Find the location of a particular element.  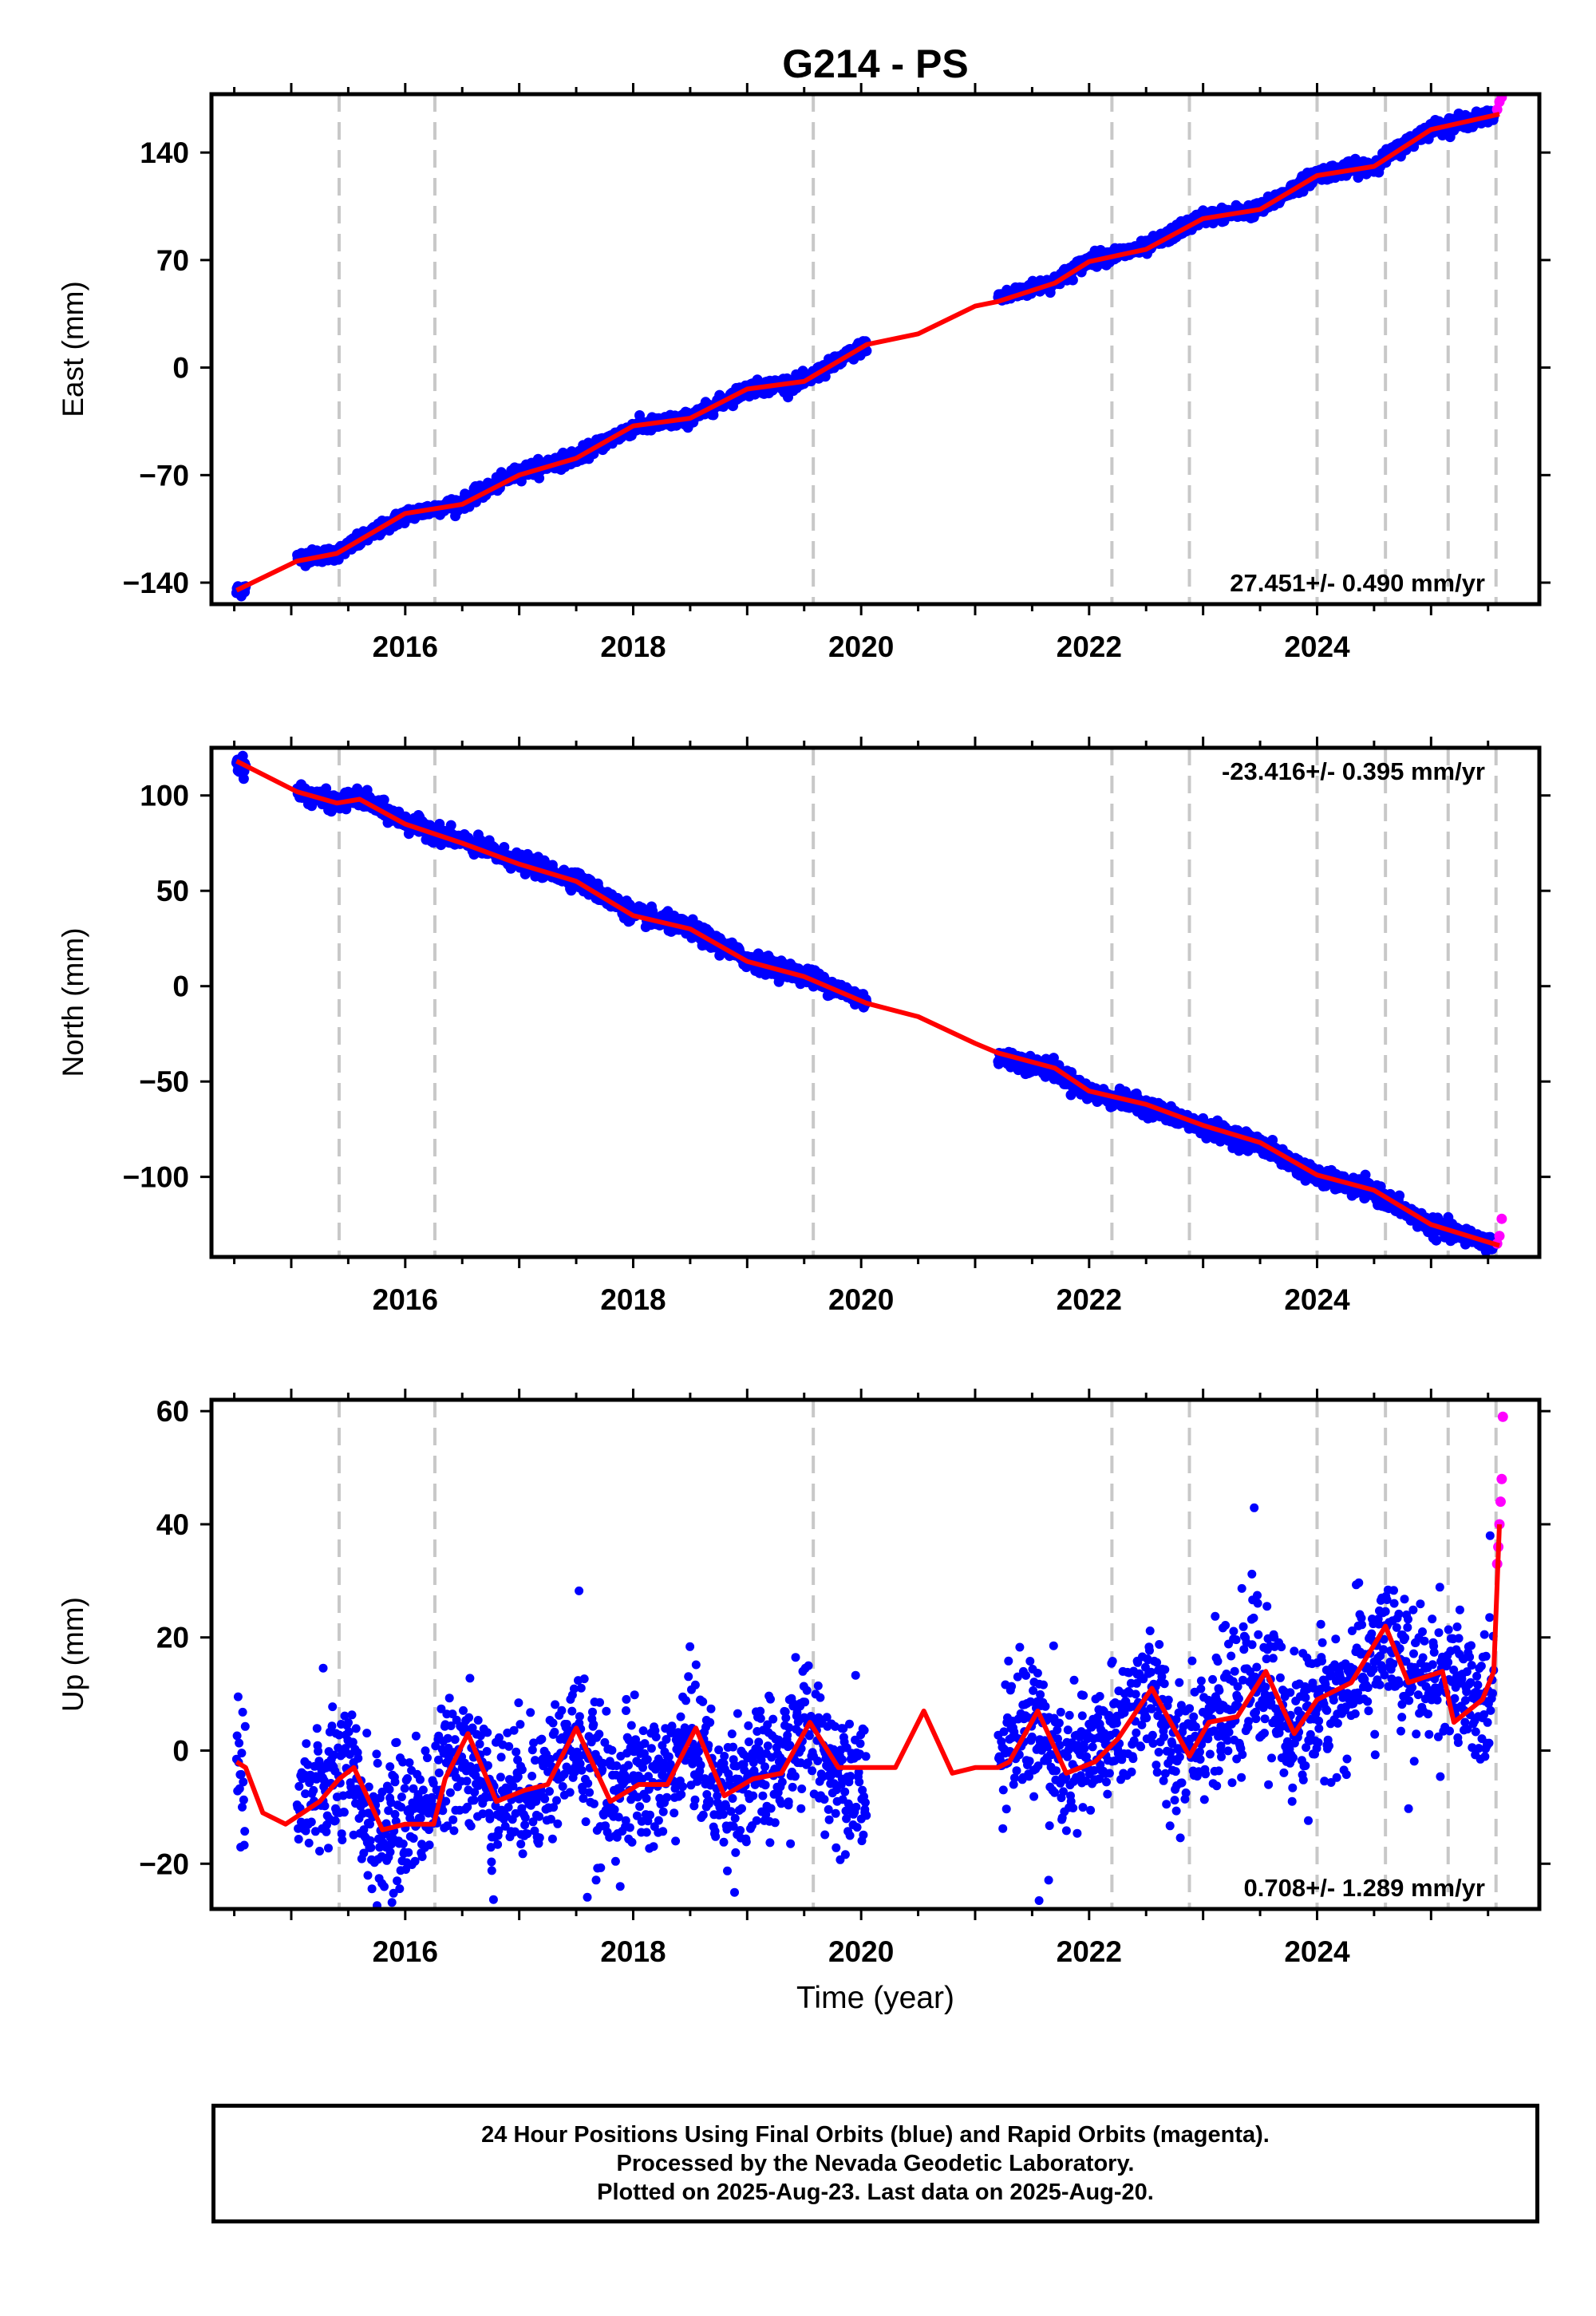

x-tick-label: 2016 is located at coordinates (405, 646).